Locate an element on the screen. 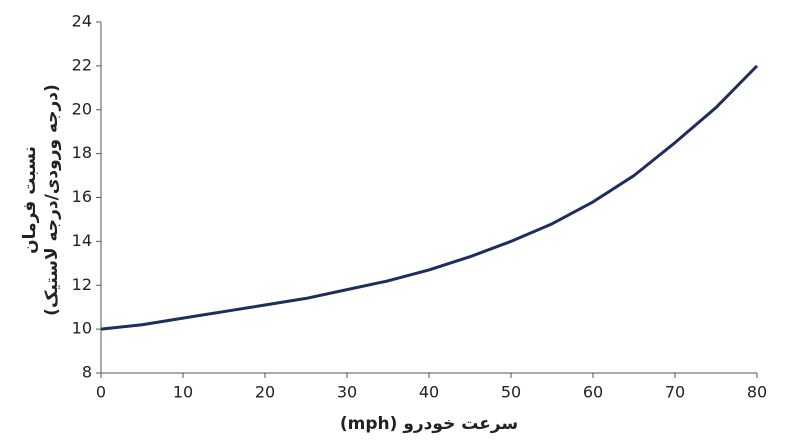 The image size is (800, 447). y-tick-label: 20 is located at coordinates (82, 108).